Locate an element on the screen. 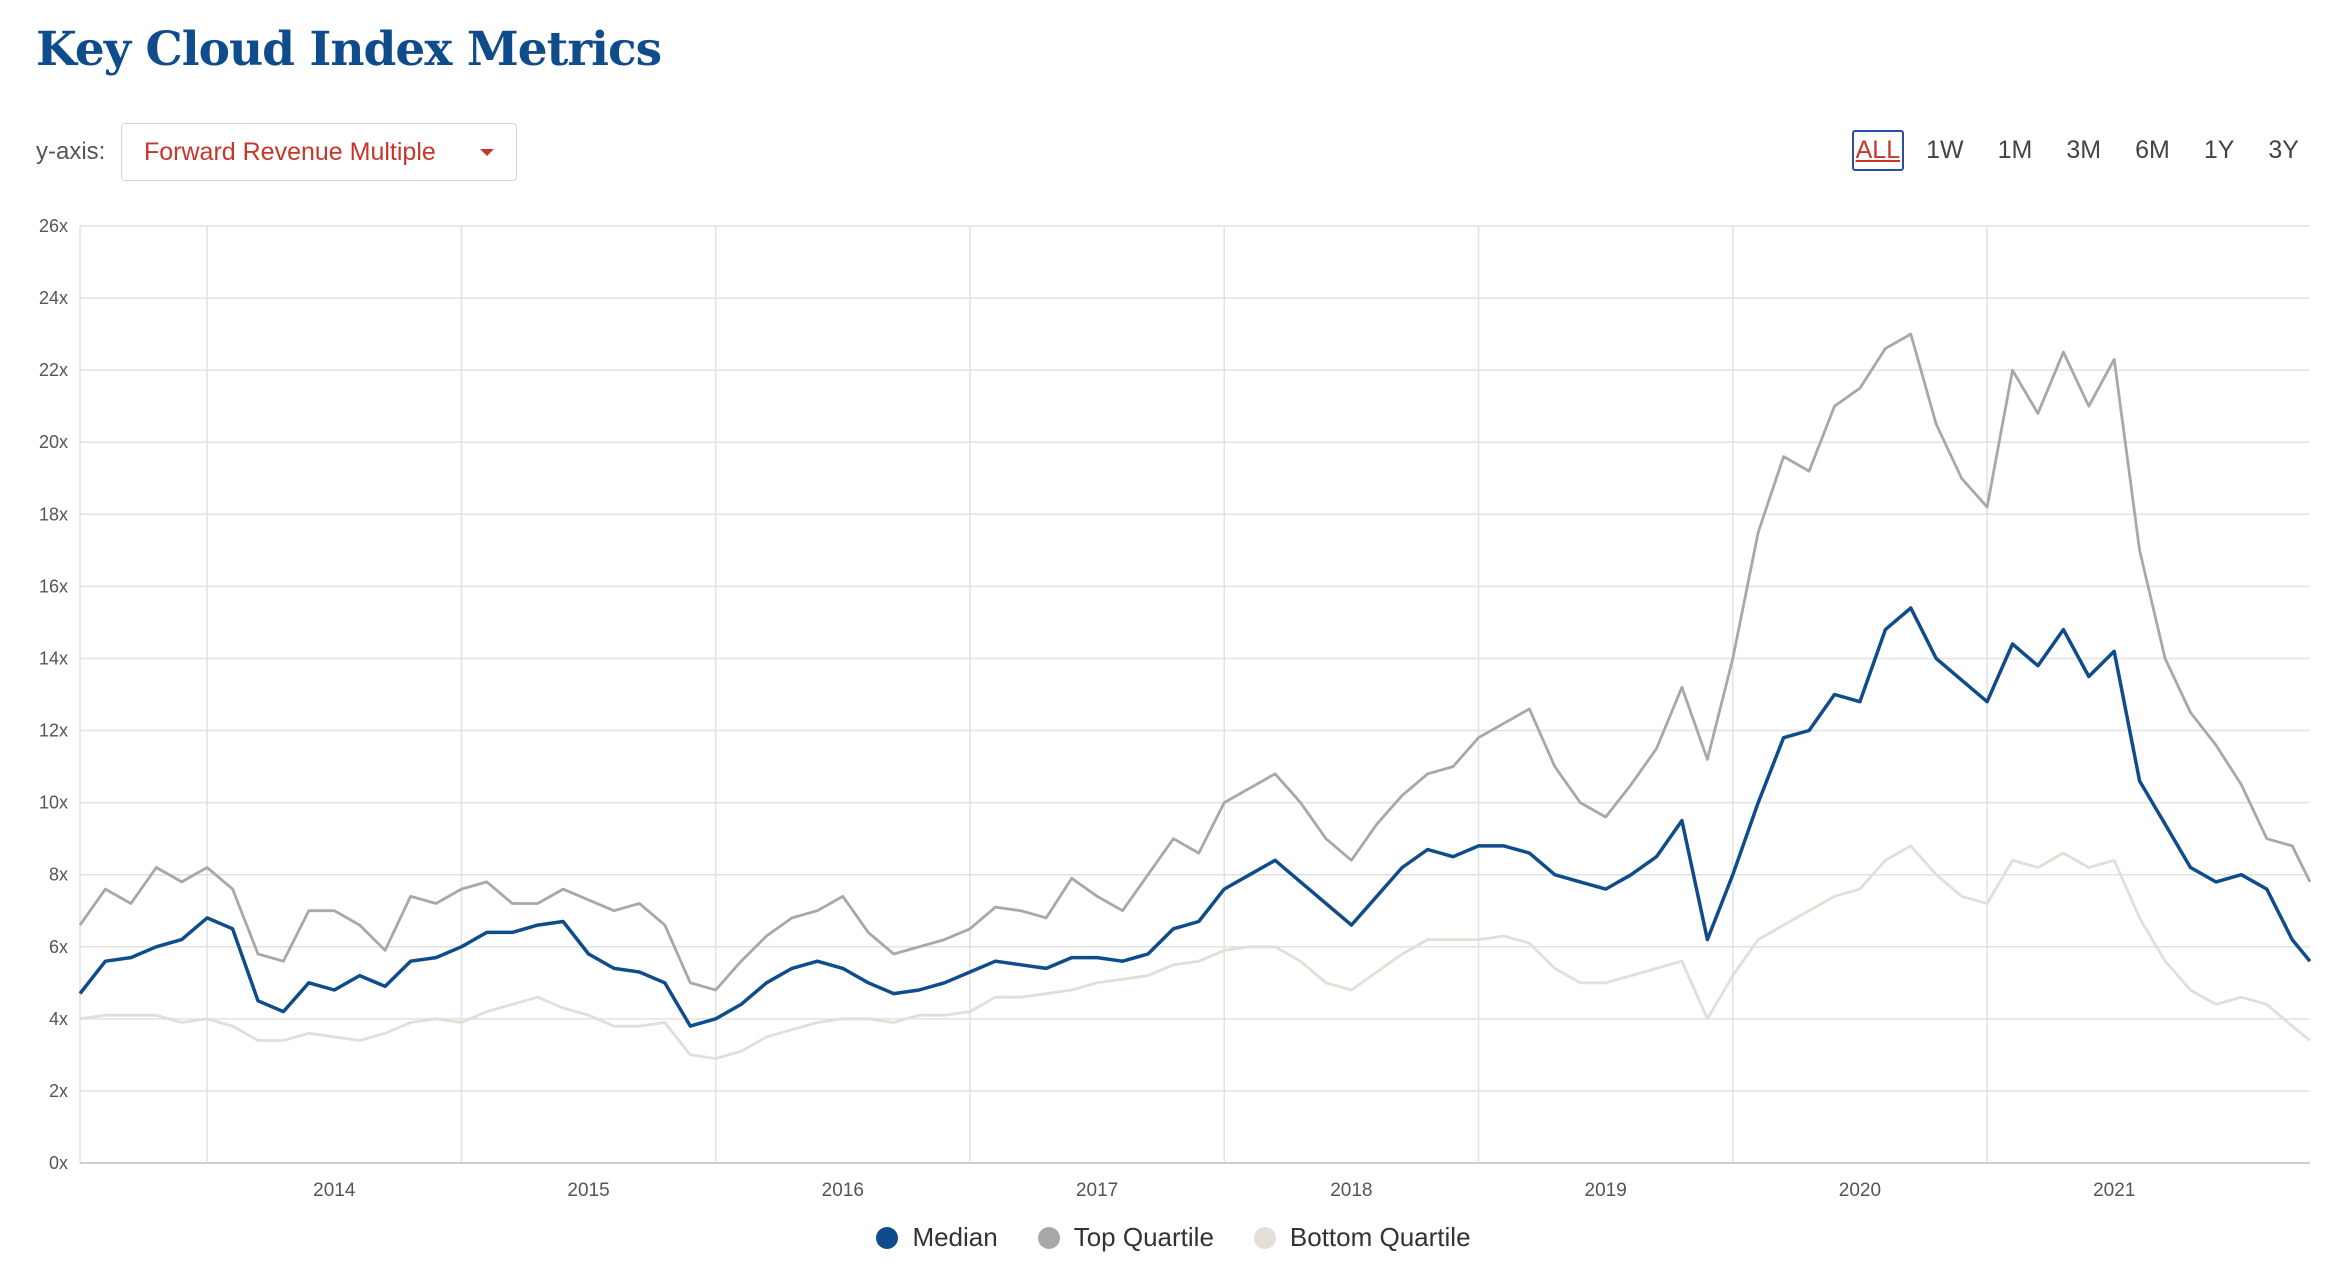  range-1w-button: 1W is located at coordinates (1945, 150).